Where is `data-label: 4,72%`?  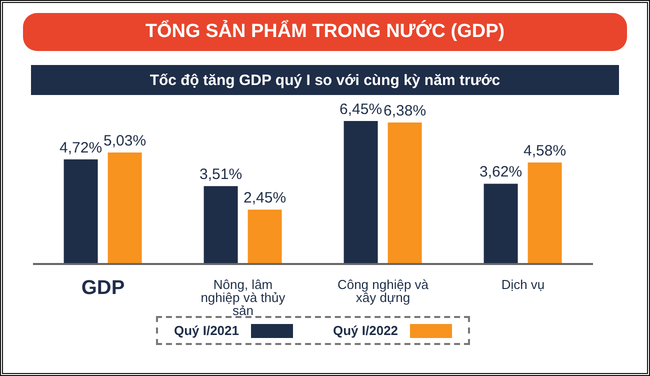
data-label: 4,72% is located at coordinates (81, 147).